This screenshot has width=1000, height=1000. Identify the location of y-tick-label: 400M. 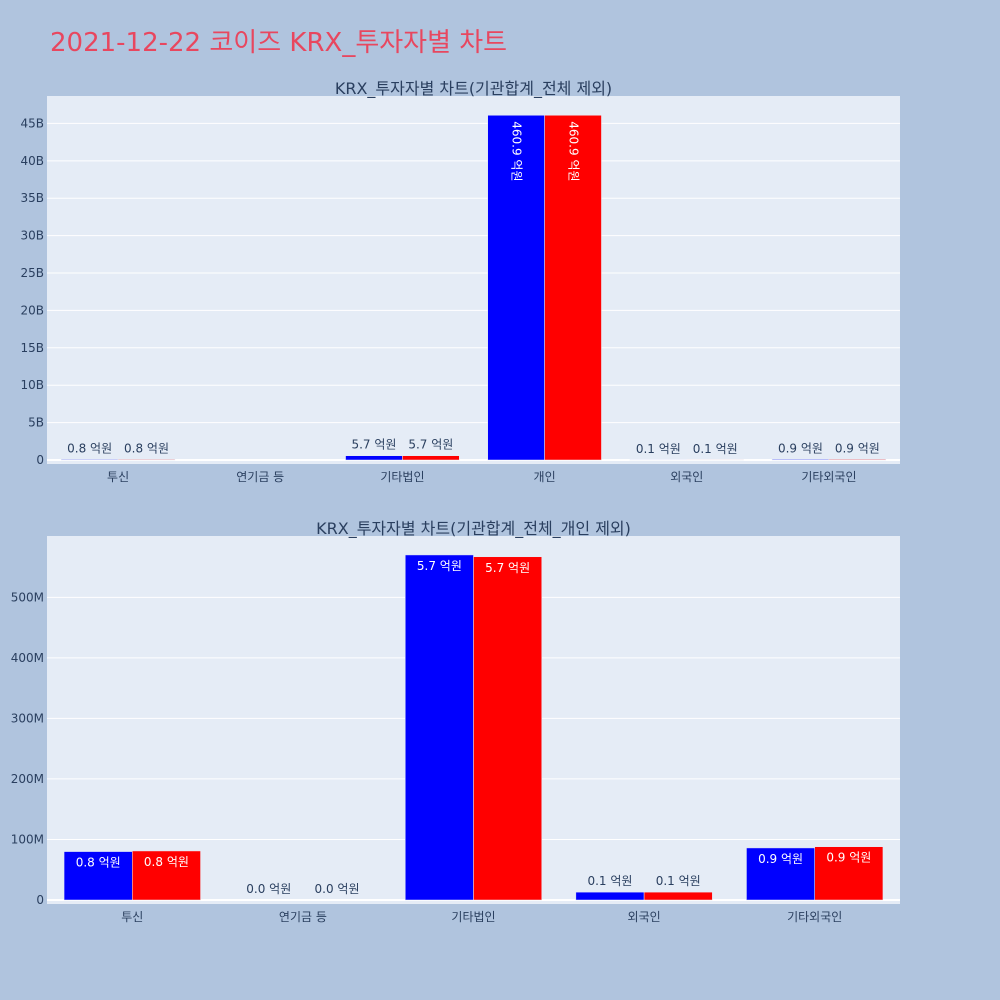
(27, 658).